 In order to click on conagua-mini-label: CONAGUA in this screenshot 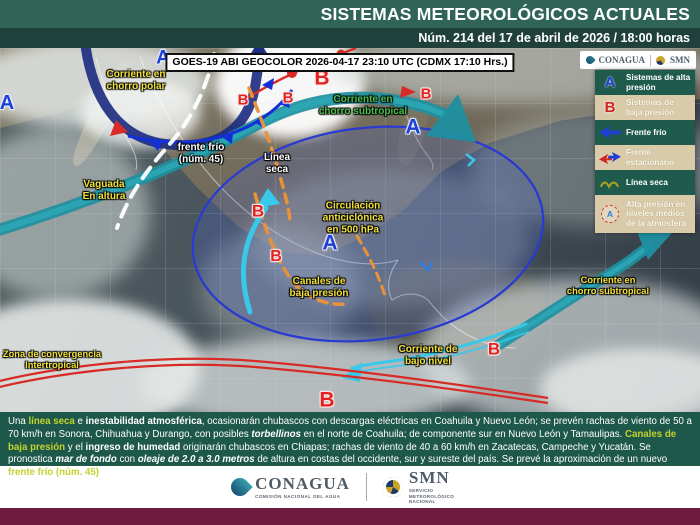, I will do `click(622, 60)`.